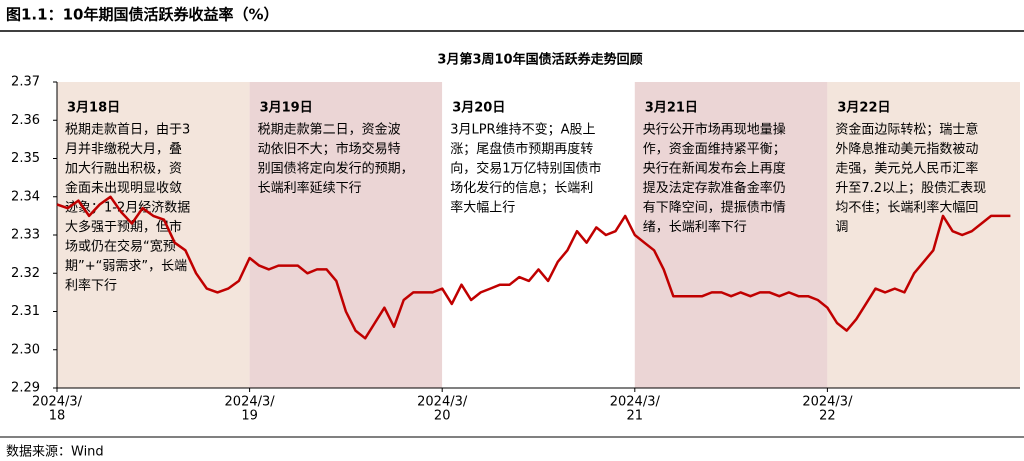 Image resolution: width=1024 pixels, height=461 pixels. What do you see at coordinates (714, 208) in the screenshot?
I see `note-line: 有下降空间，提振债市情` at bounding box center [714, 208].